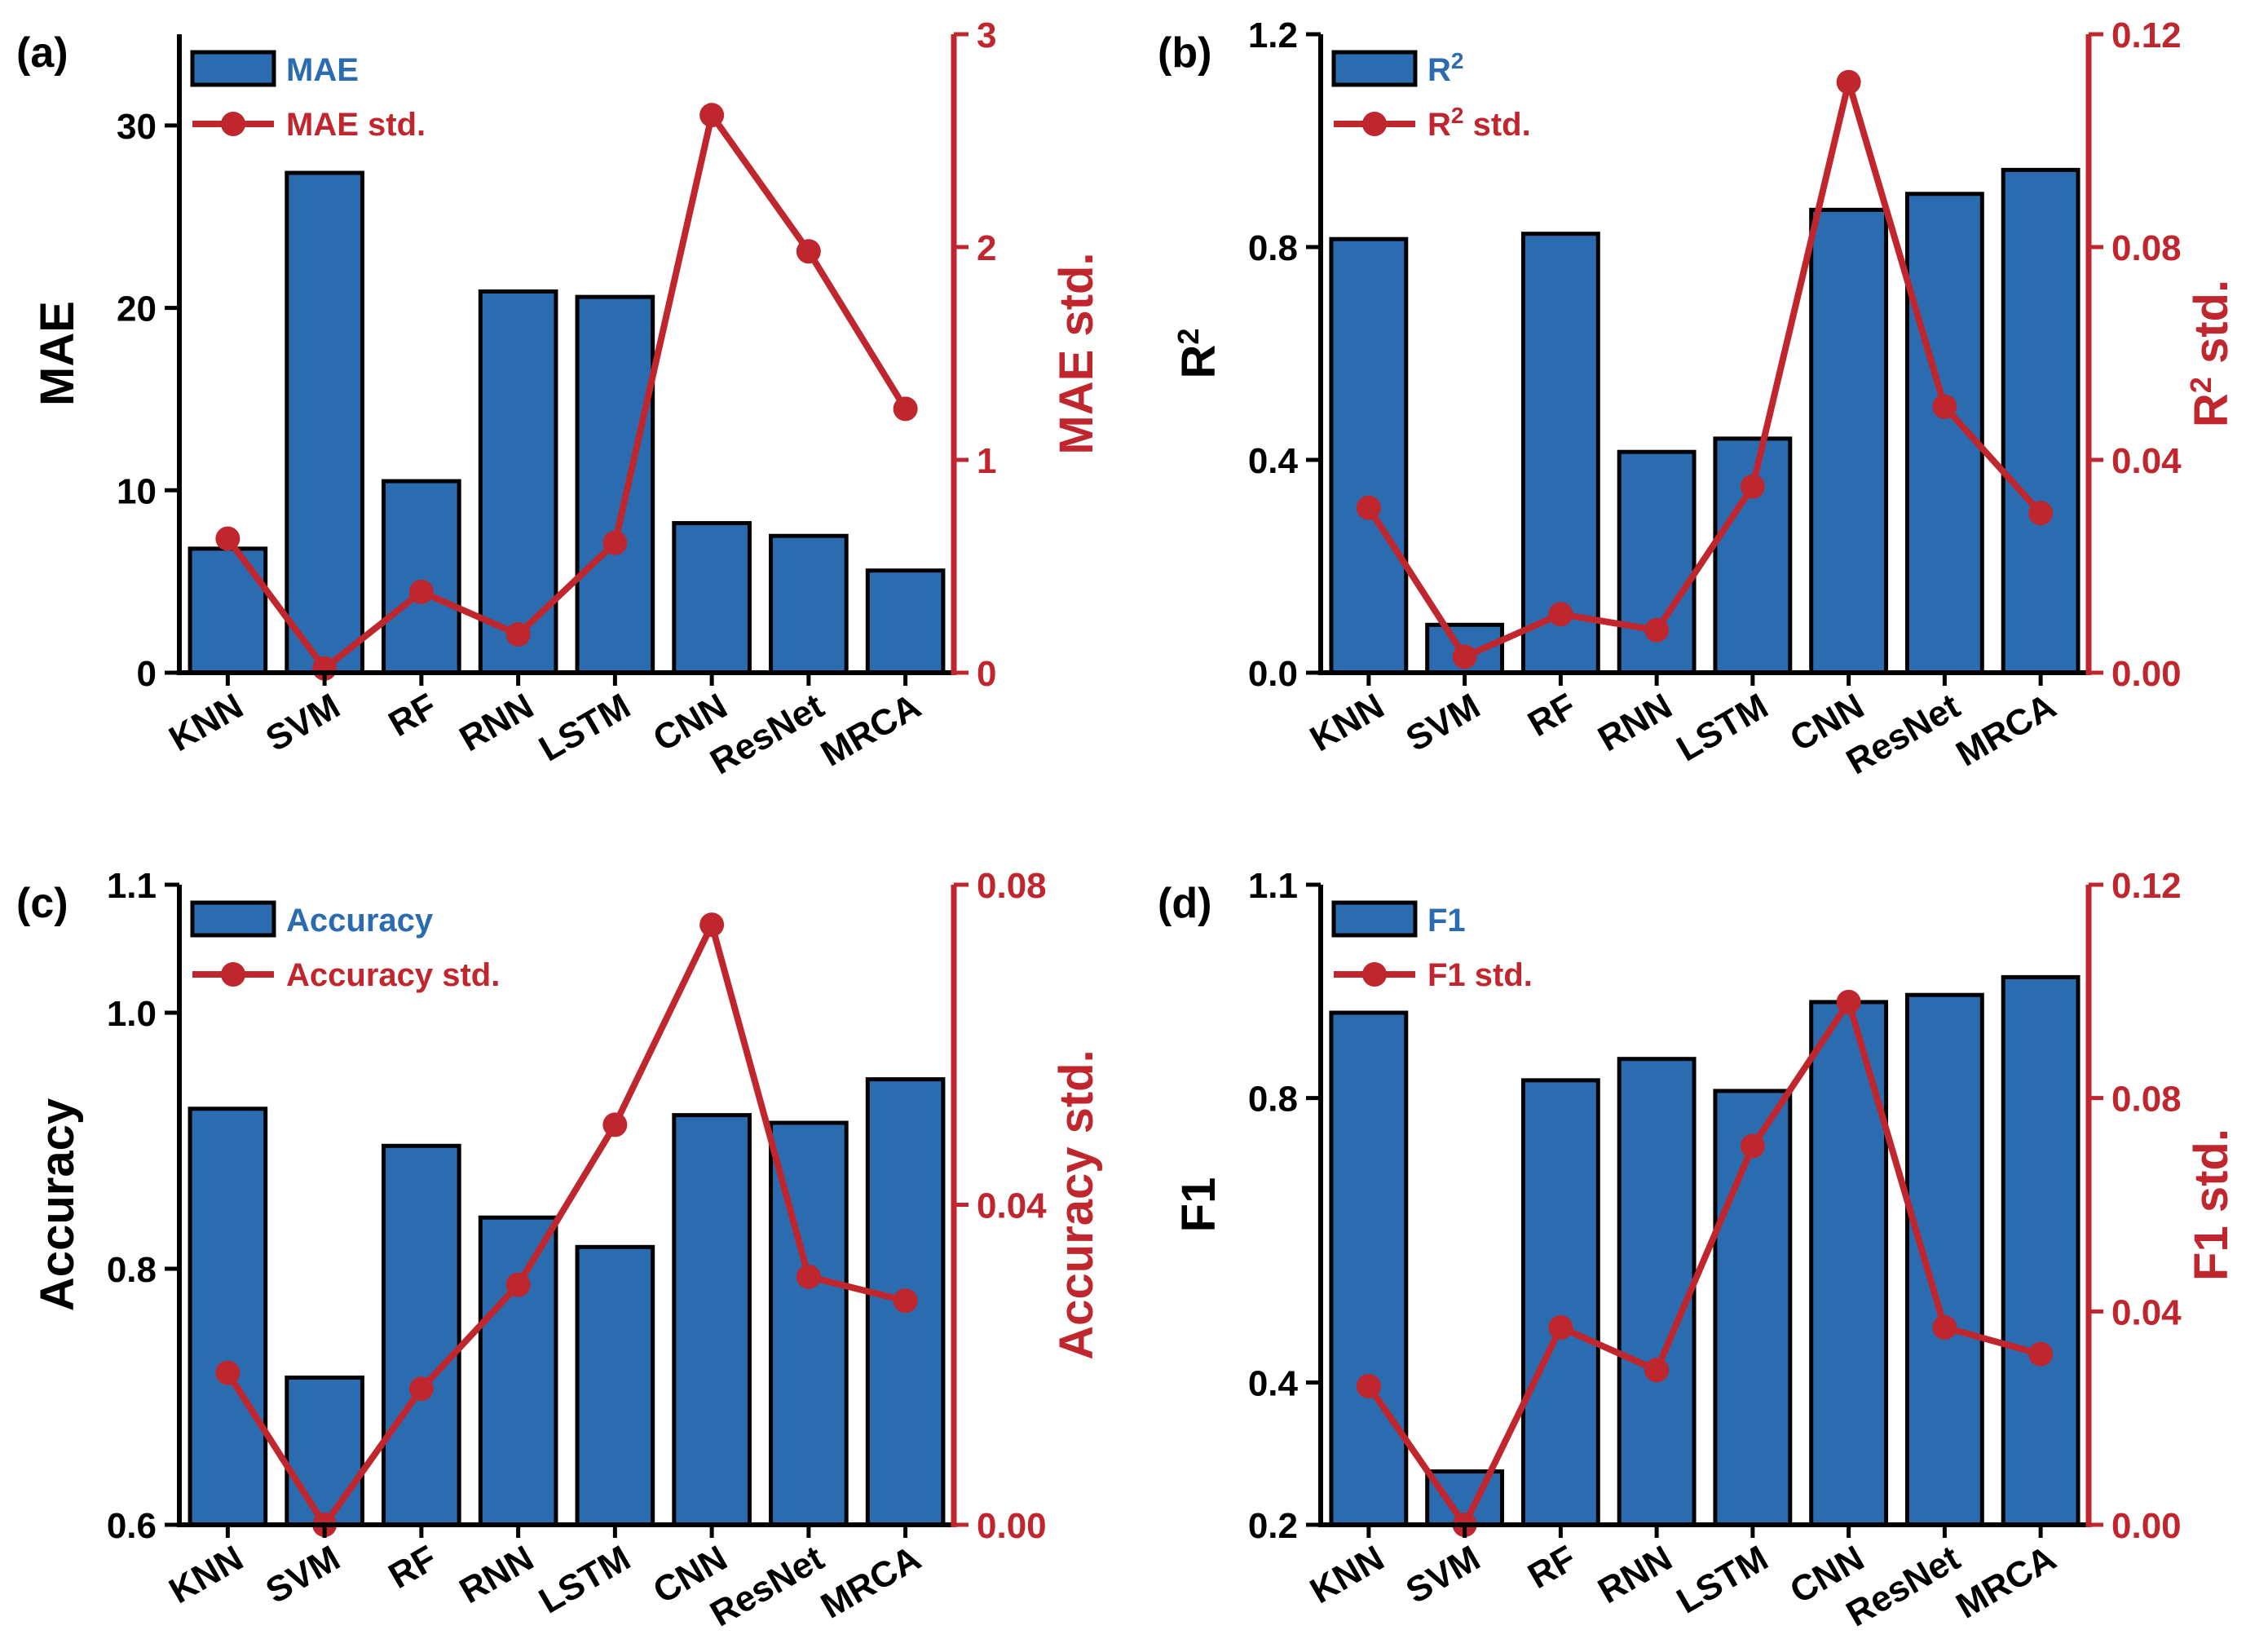  I want to click on legend: MAE MAE std., so click(308, 97).